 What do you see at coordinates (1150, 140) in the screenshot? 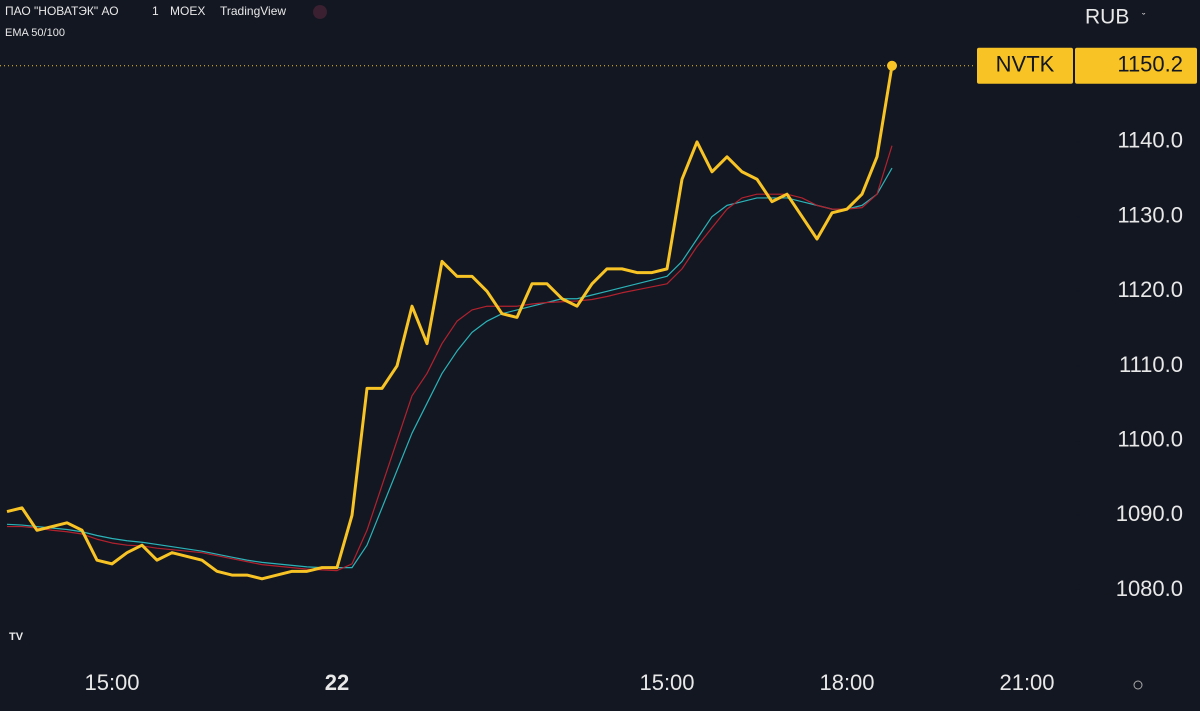
I see `y-tick-label: 1140.0` at bounding box center [1150, 140].